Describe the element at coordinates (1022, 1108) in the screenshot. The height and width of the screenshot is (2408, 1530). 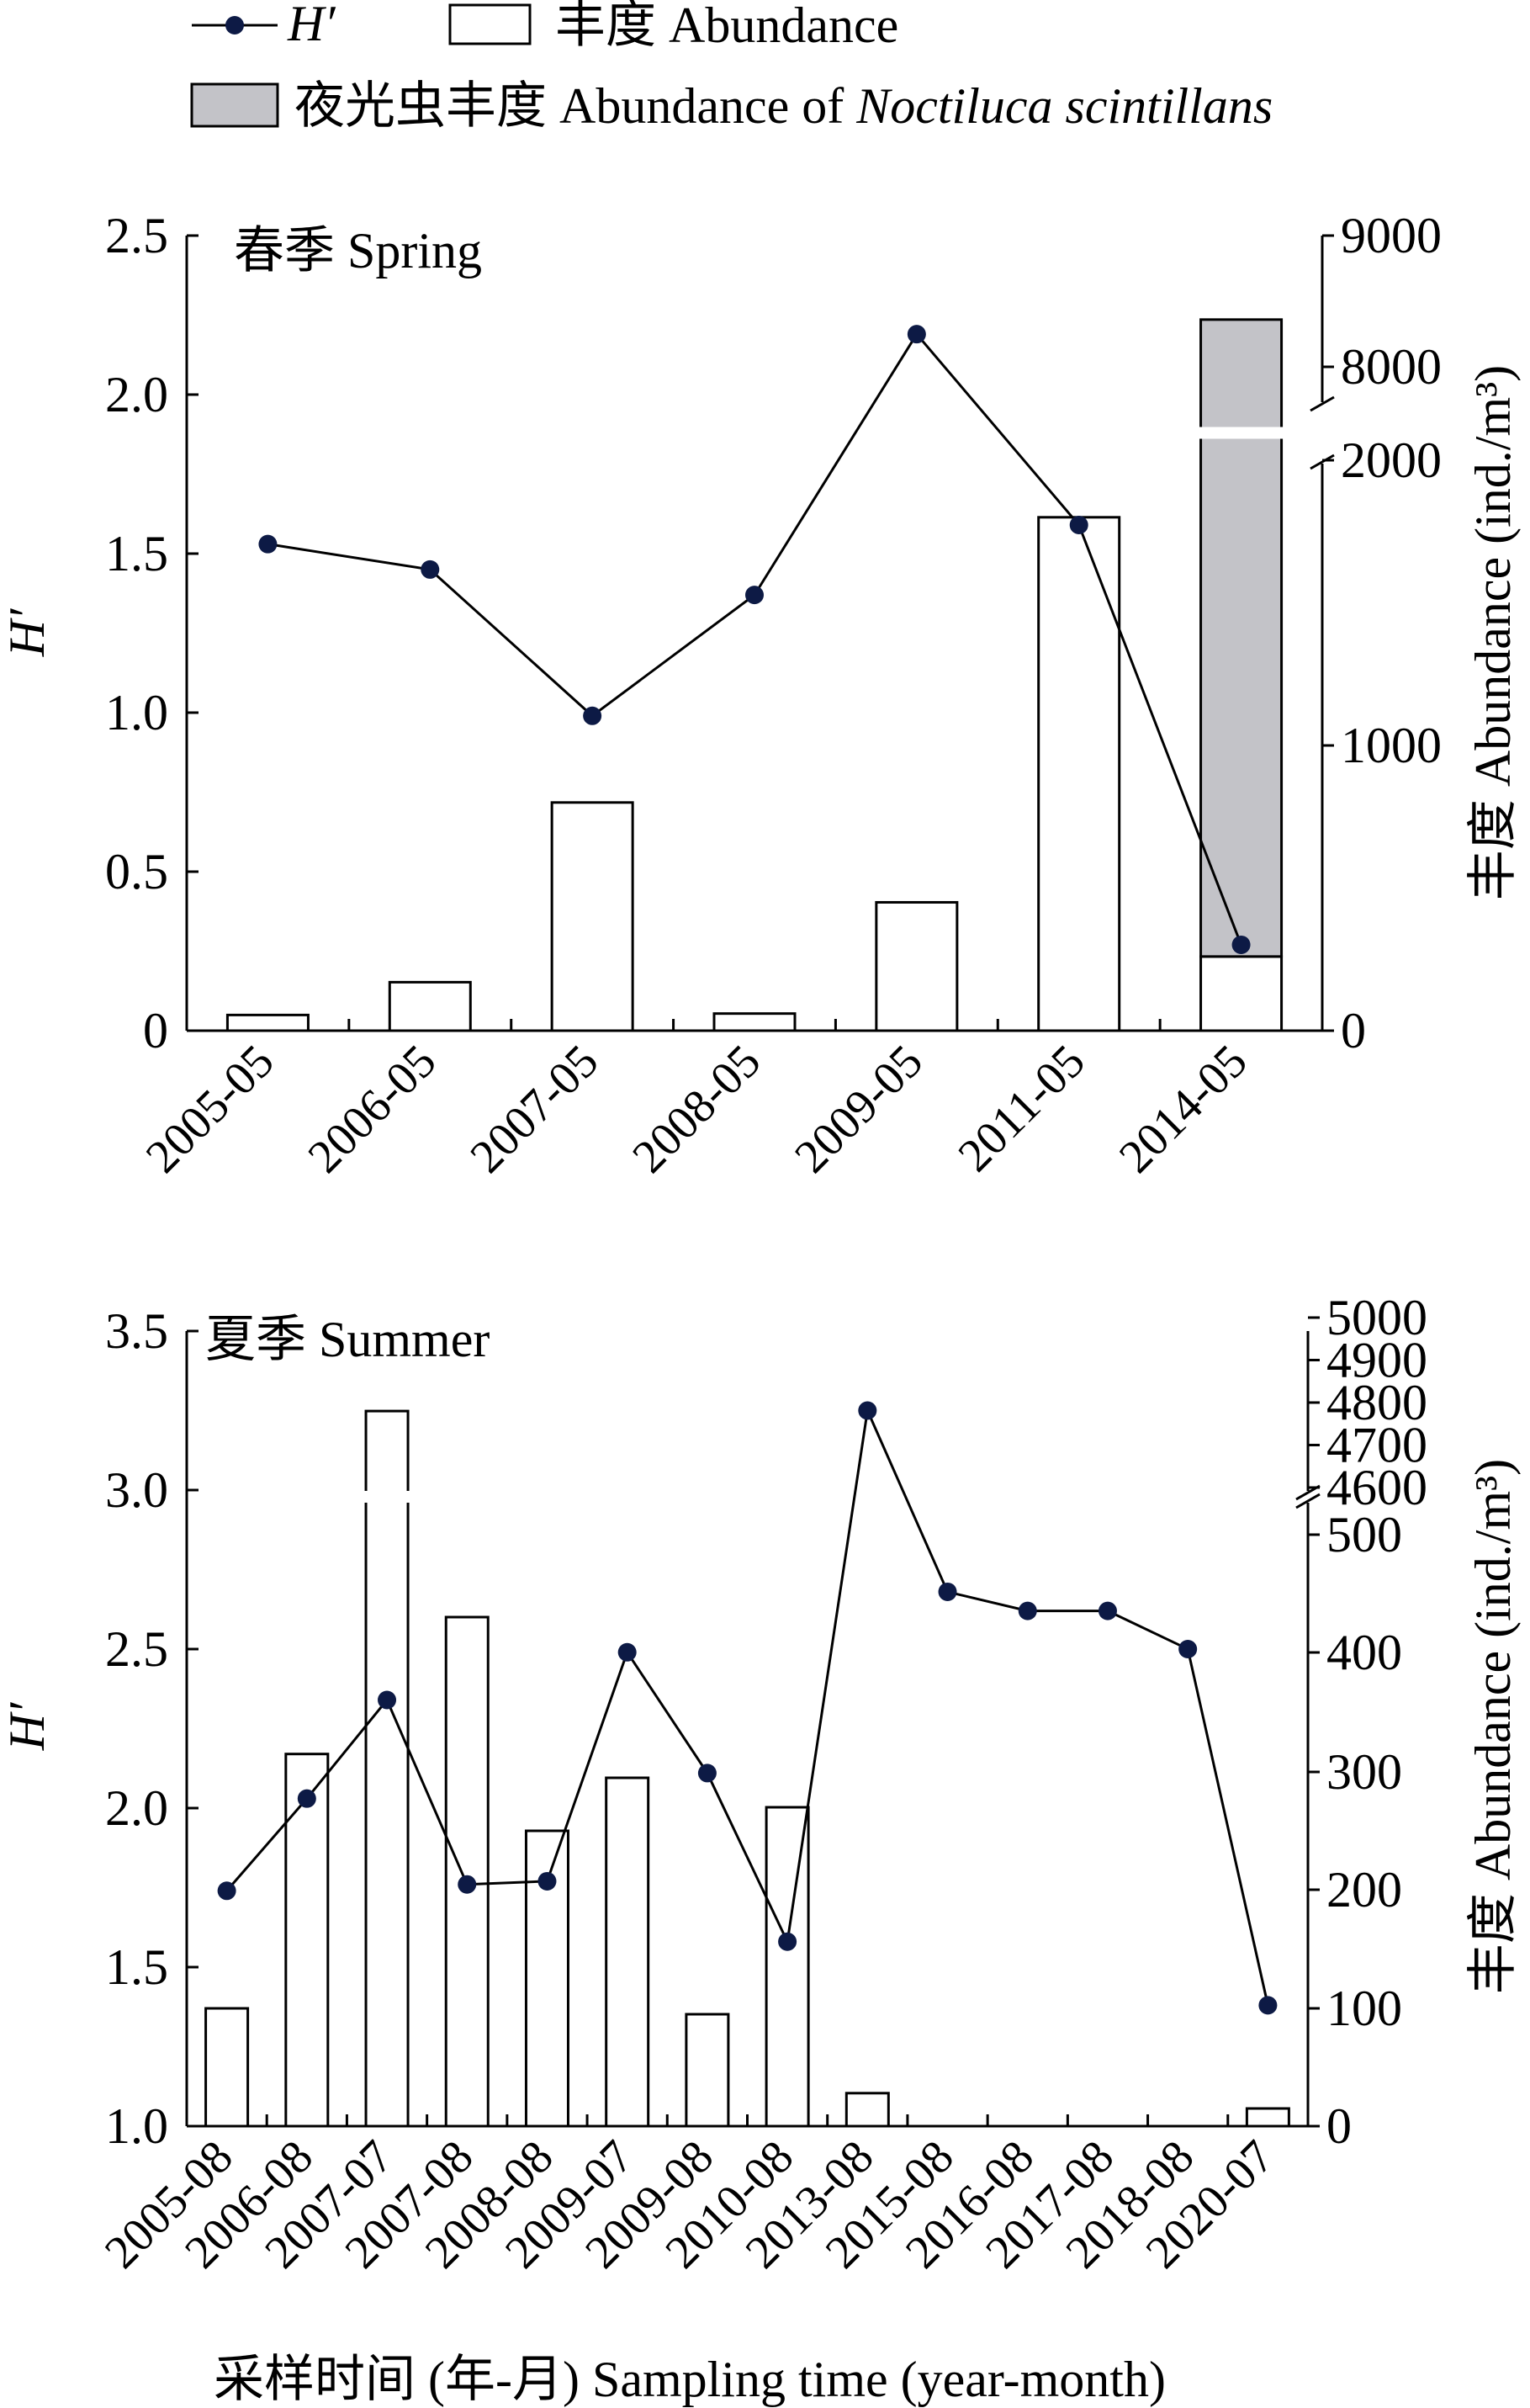
I see `x-tick-label: 2011-05` at that location.